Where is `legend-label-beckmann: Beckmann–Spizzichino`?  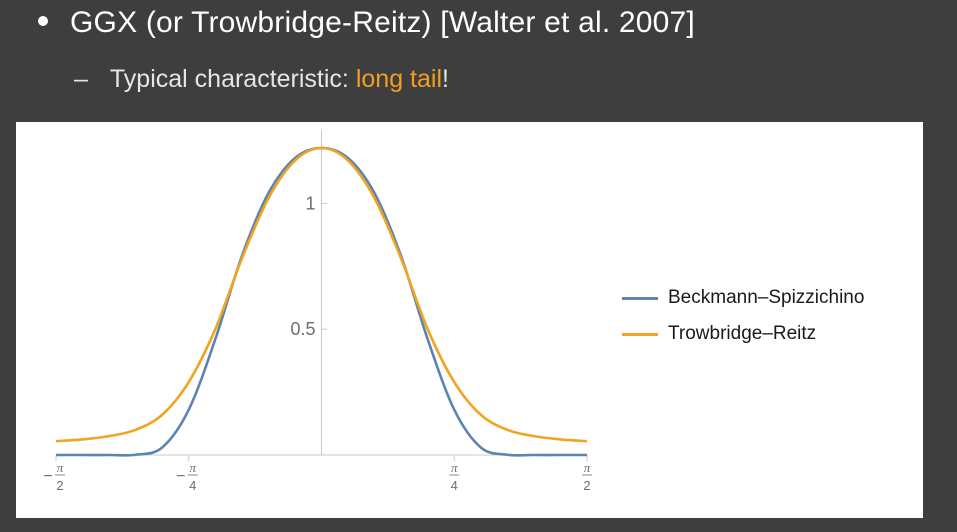
legend-label-beckmann: Beckmann–Spizzichino is located at coordinates (766, 297).